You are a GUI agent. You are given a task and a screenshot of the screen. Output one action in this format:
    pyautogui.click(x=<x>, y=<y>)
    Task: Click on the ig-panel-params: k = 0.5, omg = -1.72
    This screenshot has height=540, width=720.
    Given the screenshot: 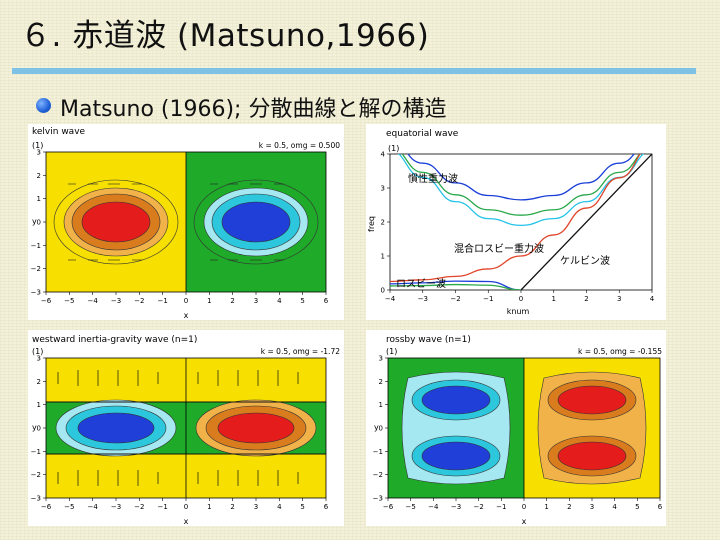 What is the action you would take?
    pyautogui.click(x=300, y=351)
    